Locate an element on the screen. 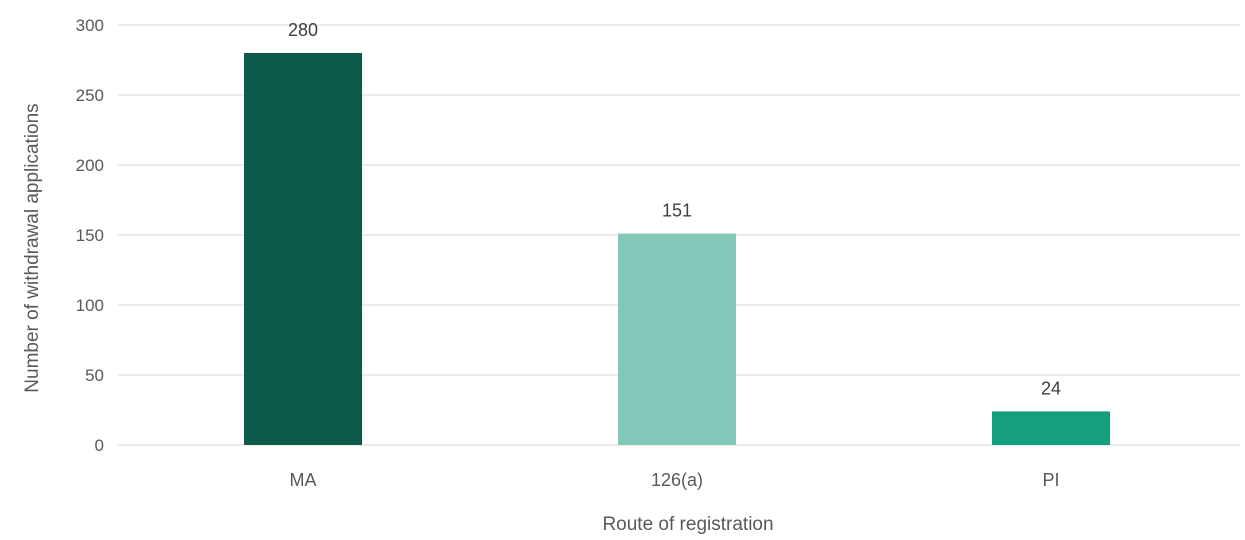  y-axis-ticks: 0 50 100 150 200 250 300 is located at coordinates (90, 235).